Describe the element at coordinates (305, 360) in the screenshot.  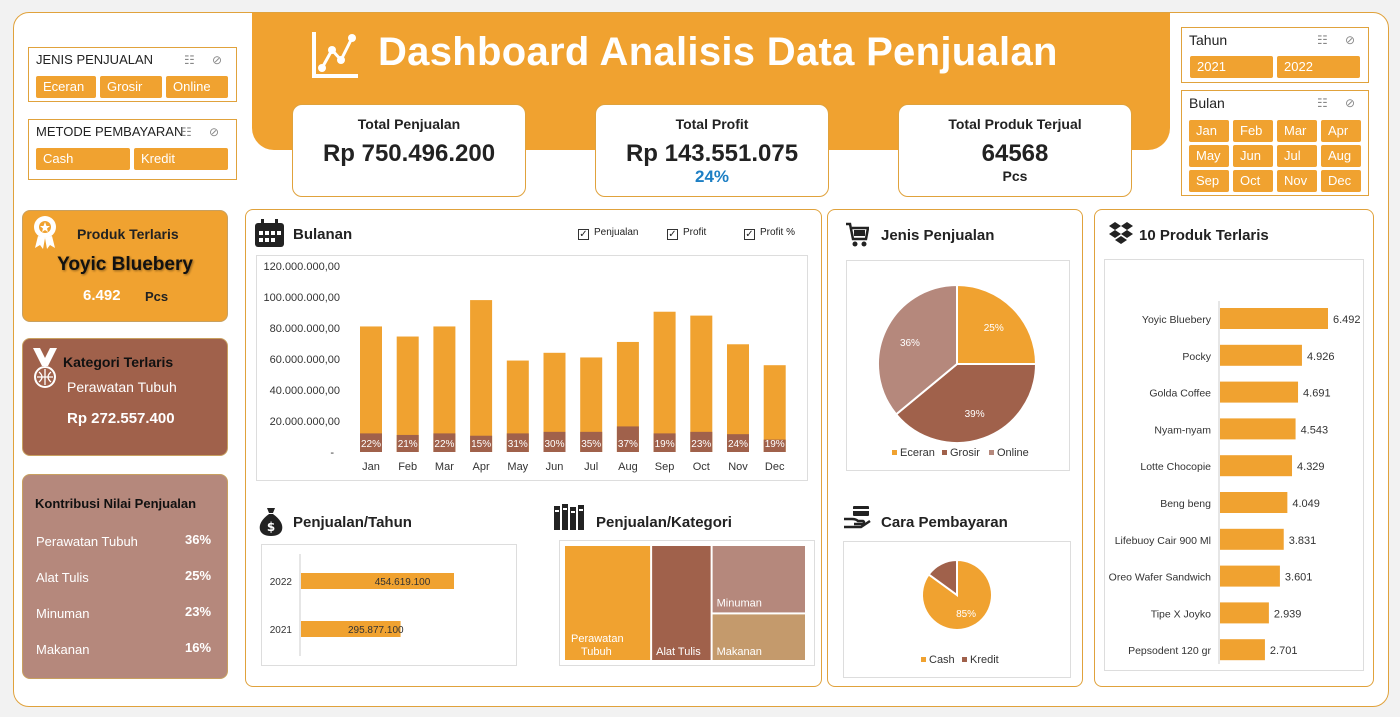
I see `y-tick-label: 60.000.000,00` at that location.